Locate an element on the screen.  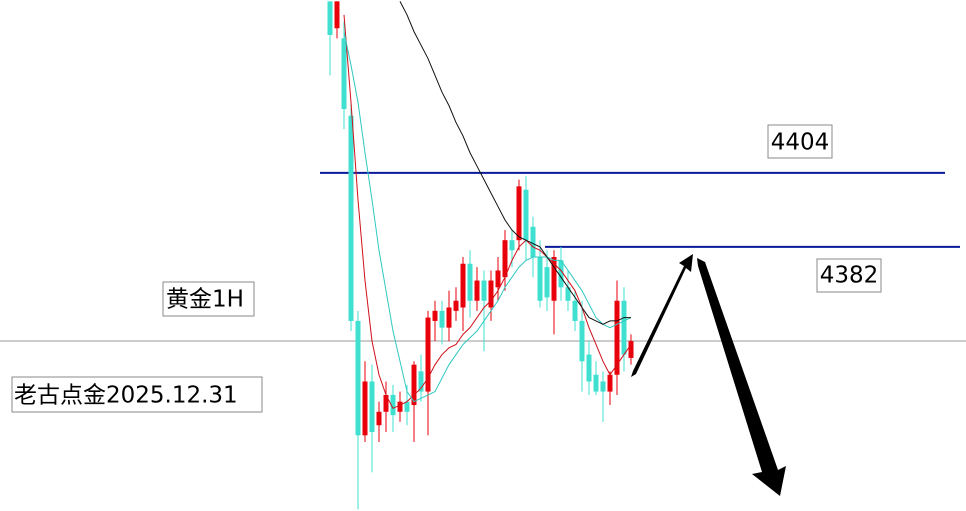
annotation: 老古点金2025.12.31 is located at coordinates (126, 396).